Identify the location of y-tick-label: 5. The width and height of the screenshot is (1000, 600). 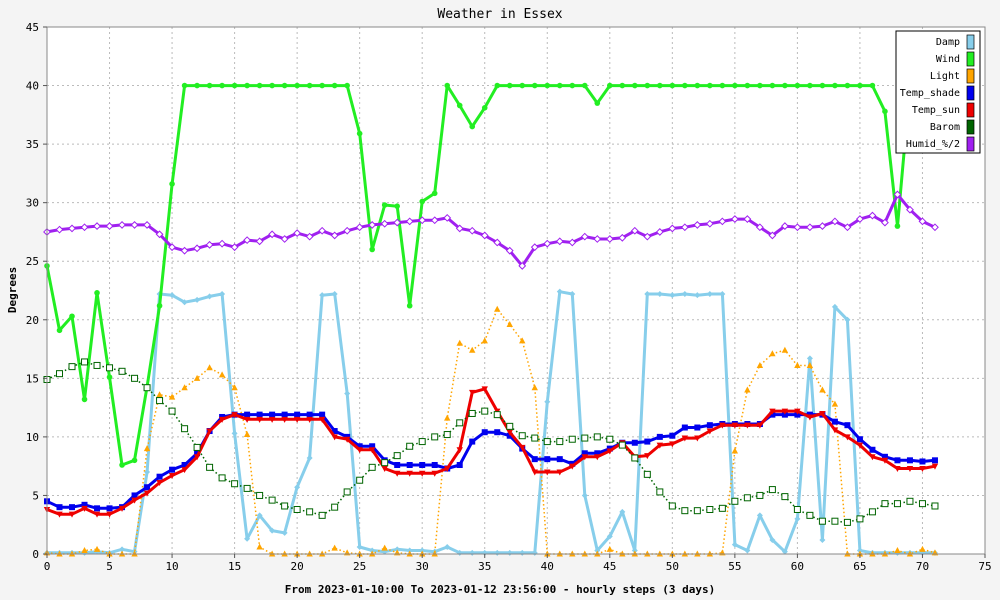
(35, 495).